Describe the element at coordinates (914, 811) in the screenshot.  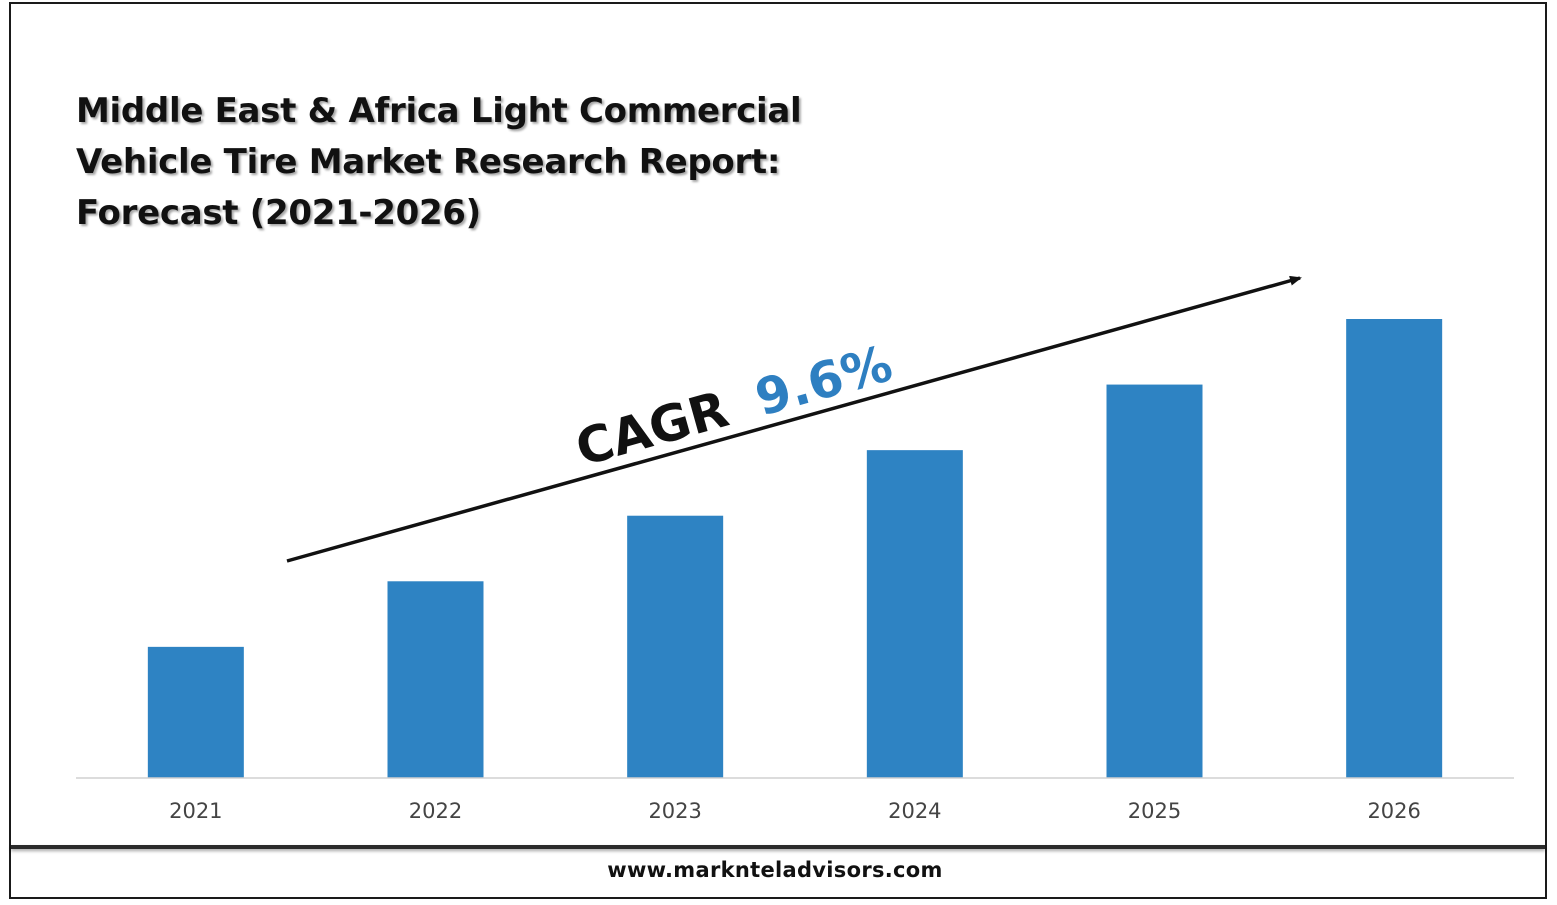
I see `x-tick-label-2024: 2024` at that location.